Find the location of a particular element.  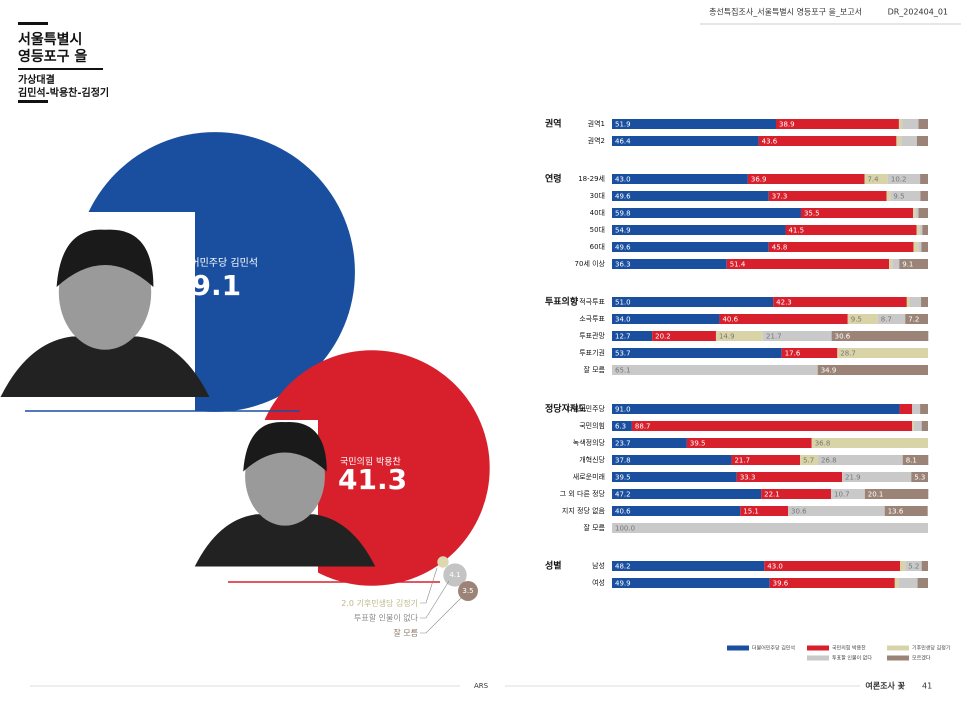

row-label: 권역2 is located at coordinates (596, 140).